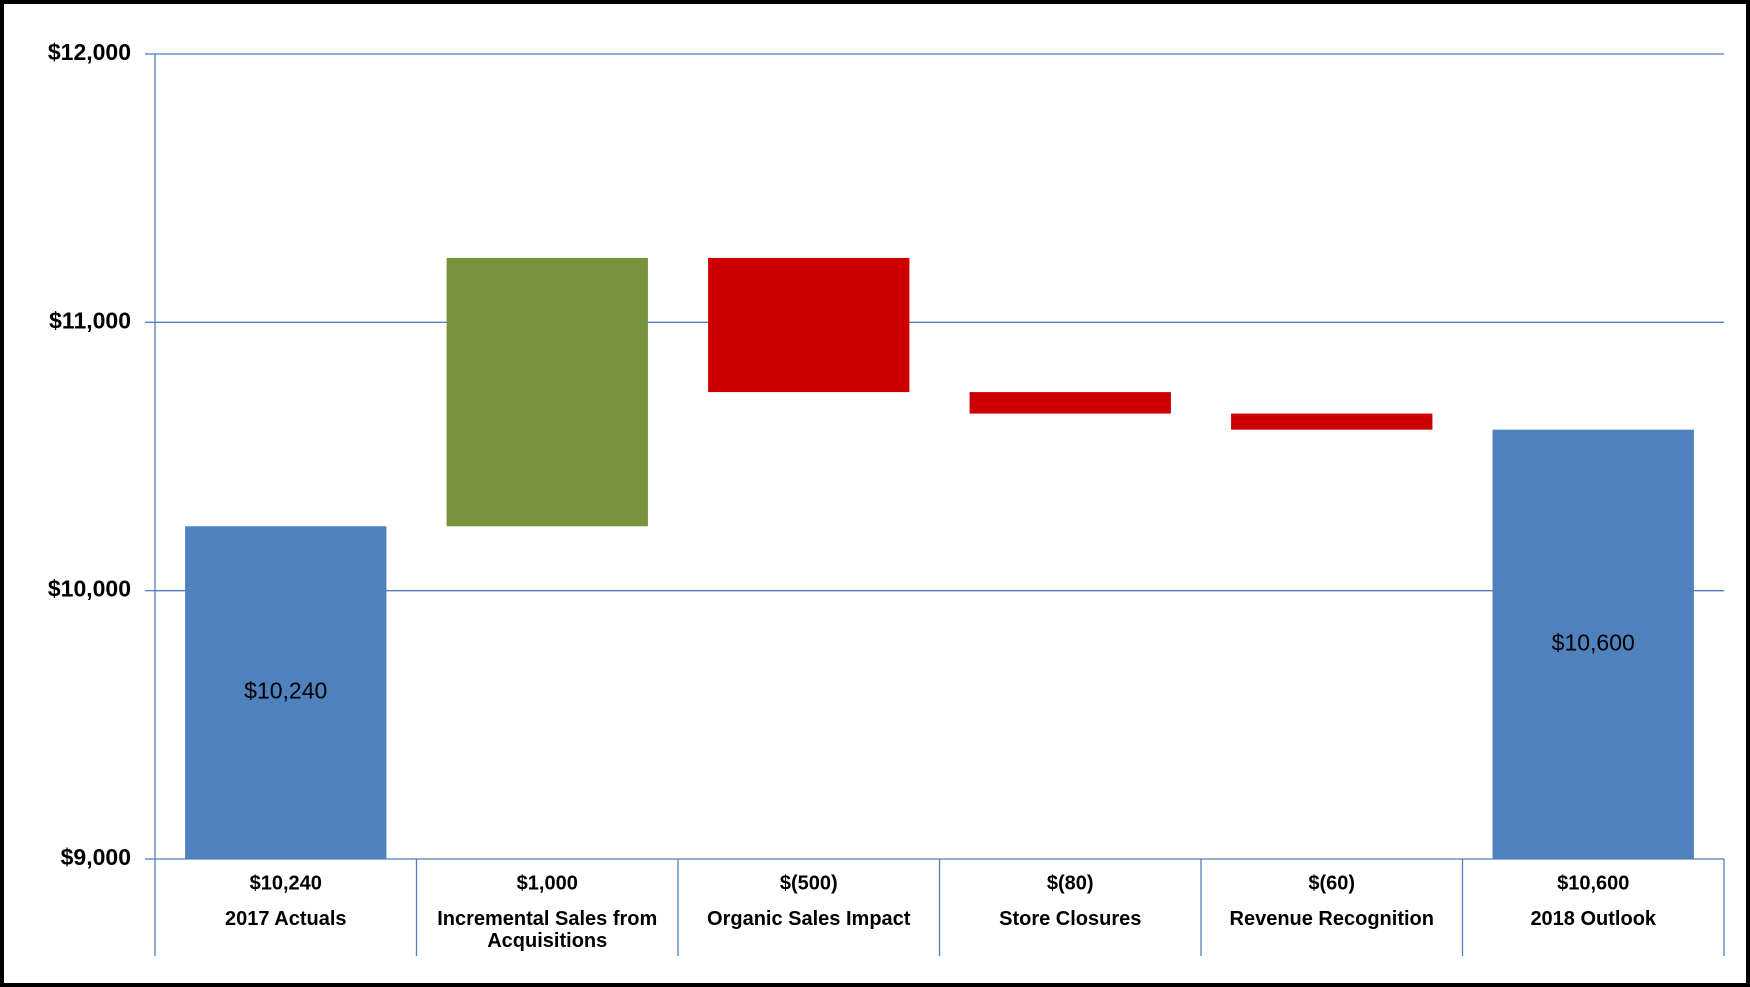 The height and width of the screenshot is (987, 1750). Describe the element at coordinates (96, 857) in the screenshot. I see `y-tick-label: $9,000` at that location.